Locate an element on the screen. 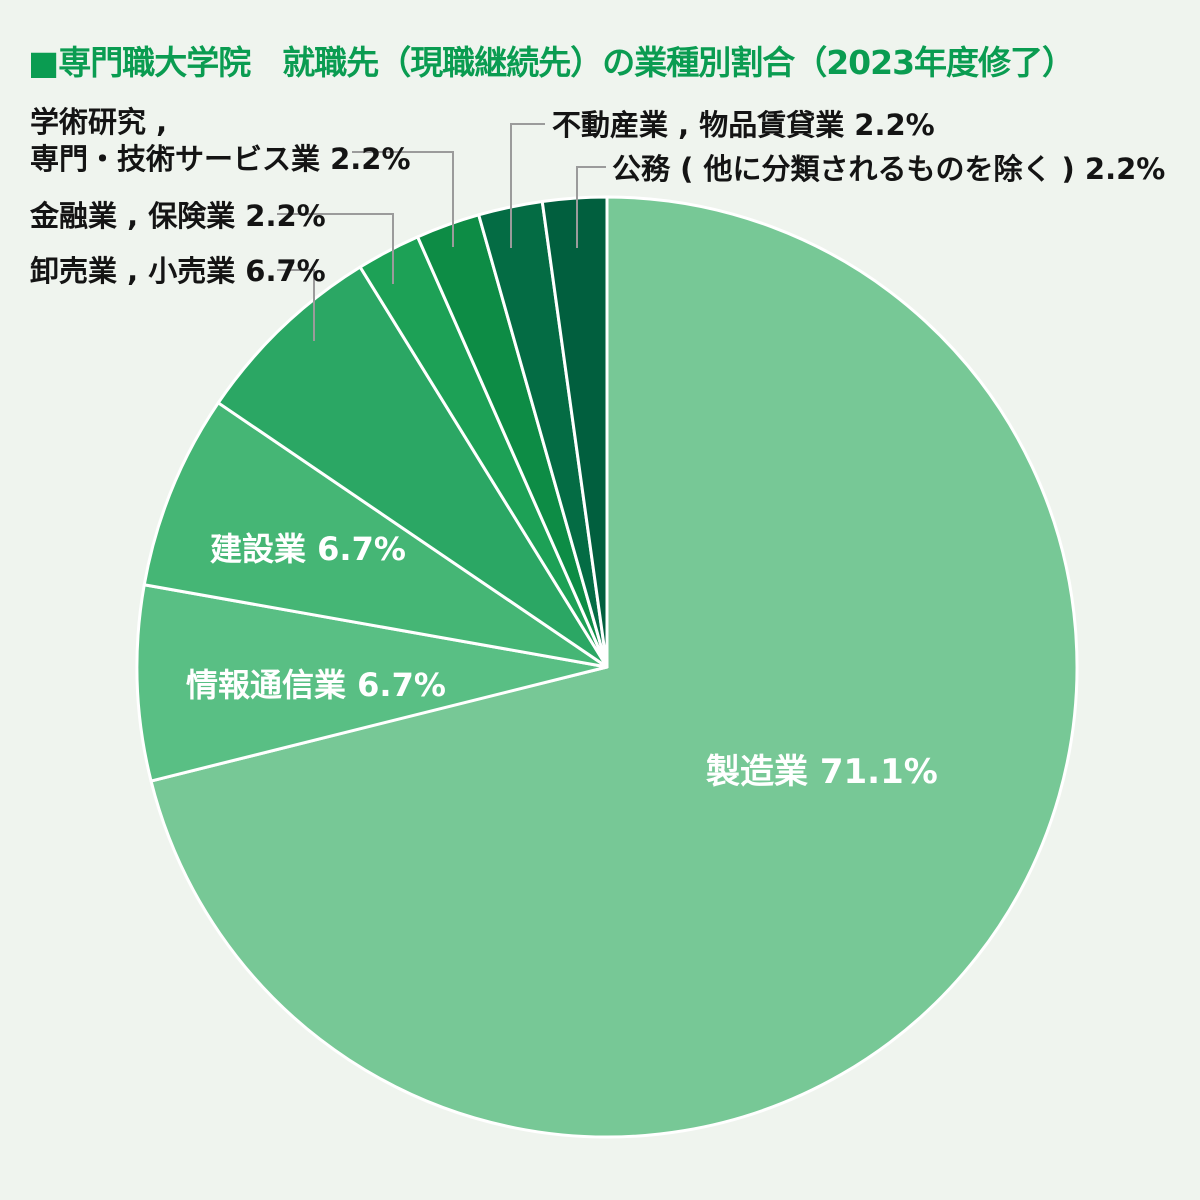 This screenshot has height=1200, width=1200. slice-label-construction: 建設業 6.7% is located at coordinates (308, 549).